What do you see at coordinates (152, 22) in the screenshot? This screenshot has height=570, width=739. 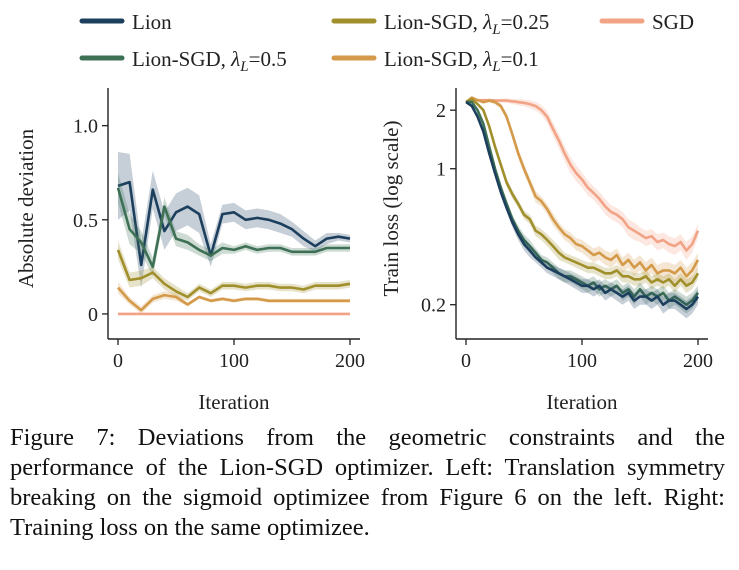 I see `legend-label: Lion` at bounding box center [152, 22].